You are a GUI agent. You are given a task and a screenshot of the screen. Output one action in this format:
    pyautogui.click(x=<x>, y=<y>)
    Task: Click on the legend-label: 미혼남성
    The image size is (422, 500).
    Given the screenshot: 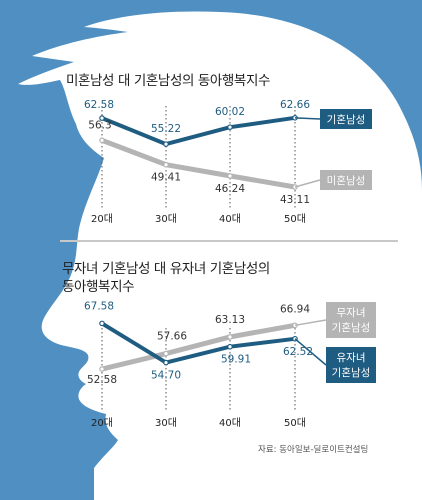 What is the action you would take?
    pyautogui.click(x=346, y=180)
    